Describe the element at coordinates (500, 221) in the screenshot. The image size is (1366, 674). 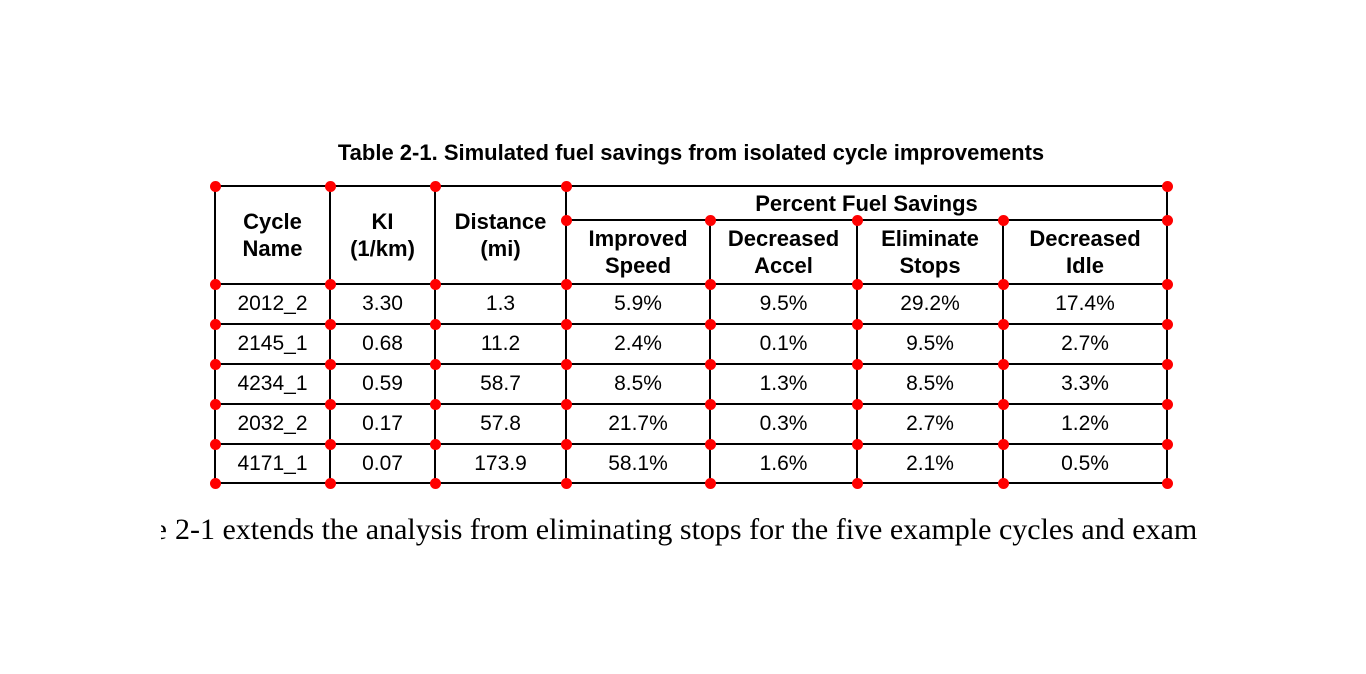
I see `cell-text: Distance` at that location.